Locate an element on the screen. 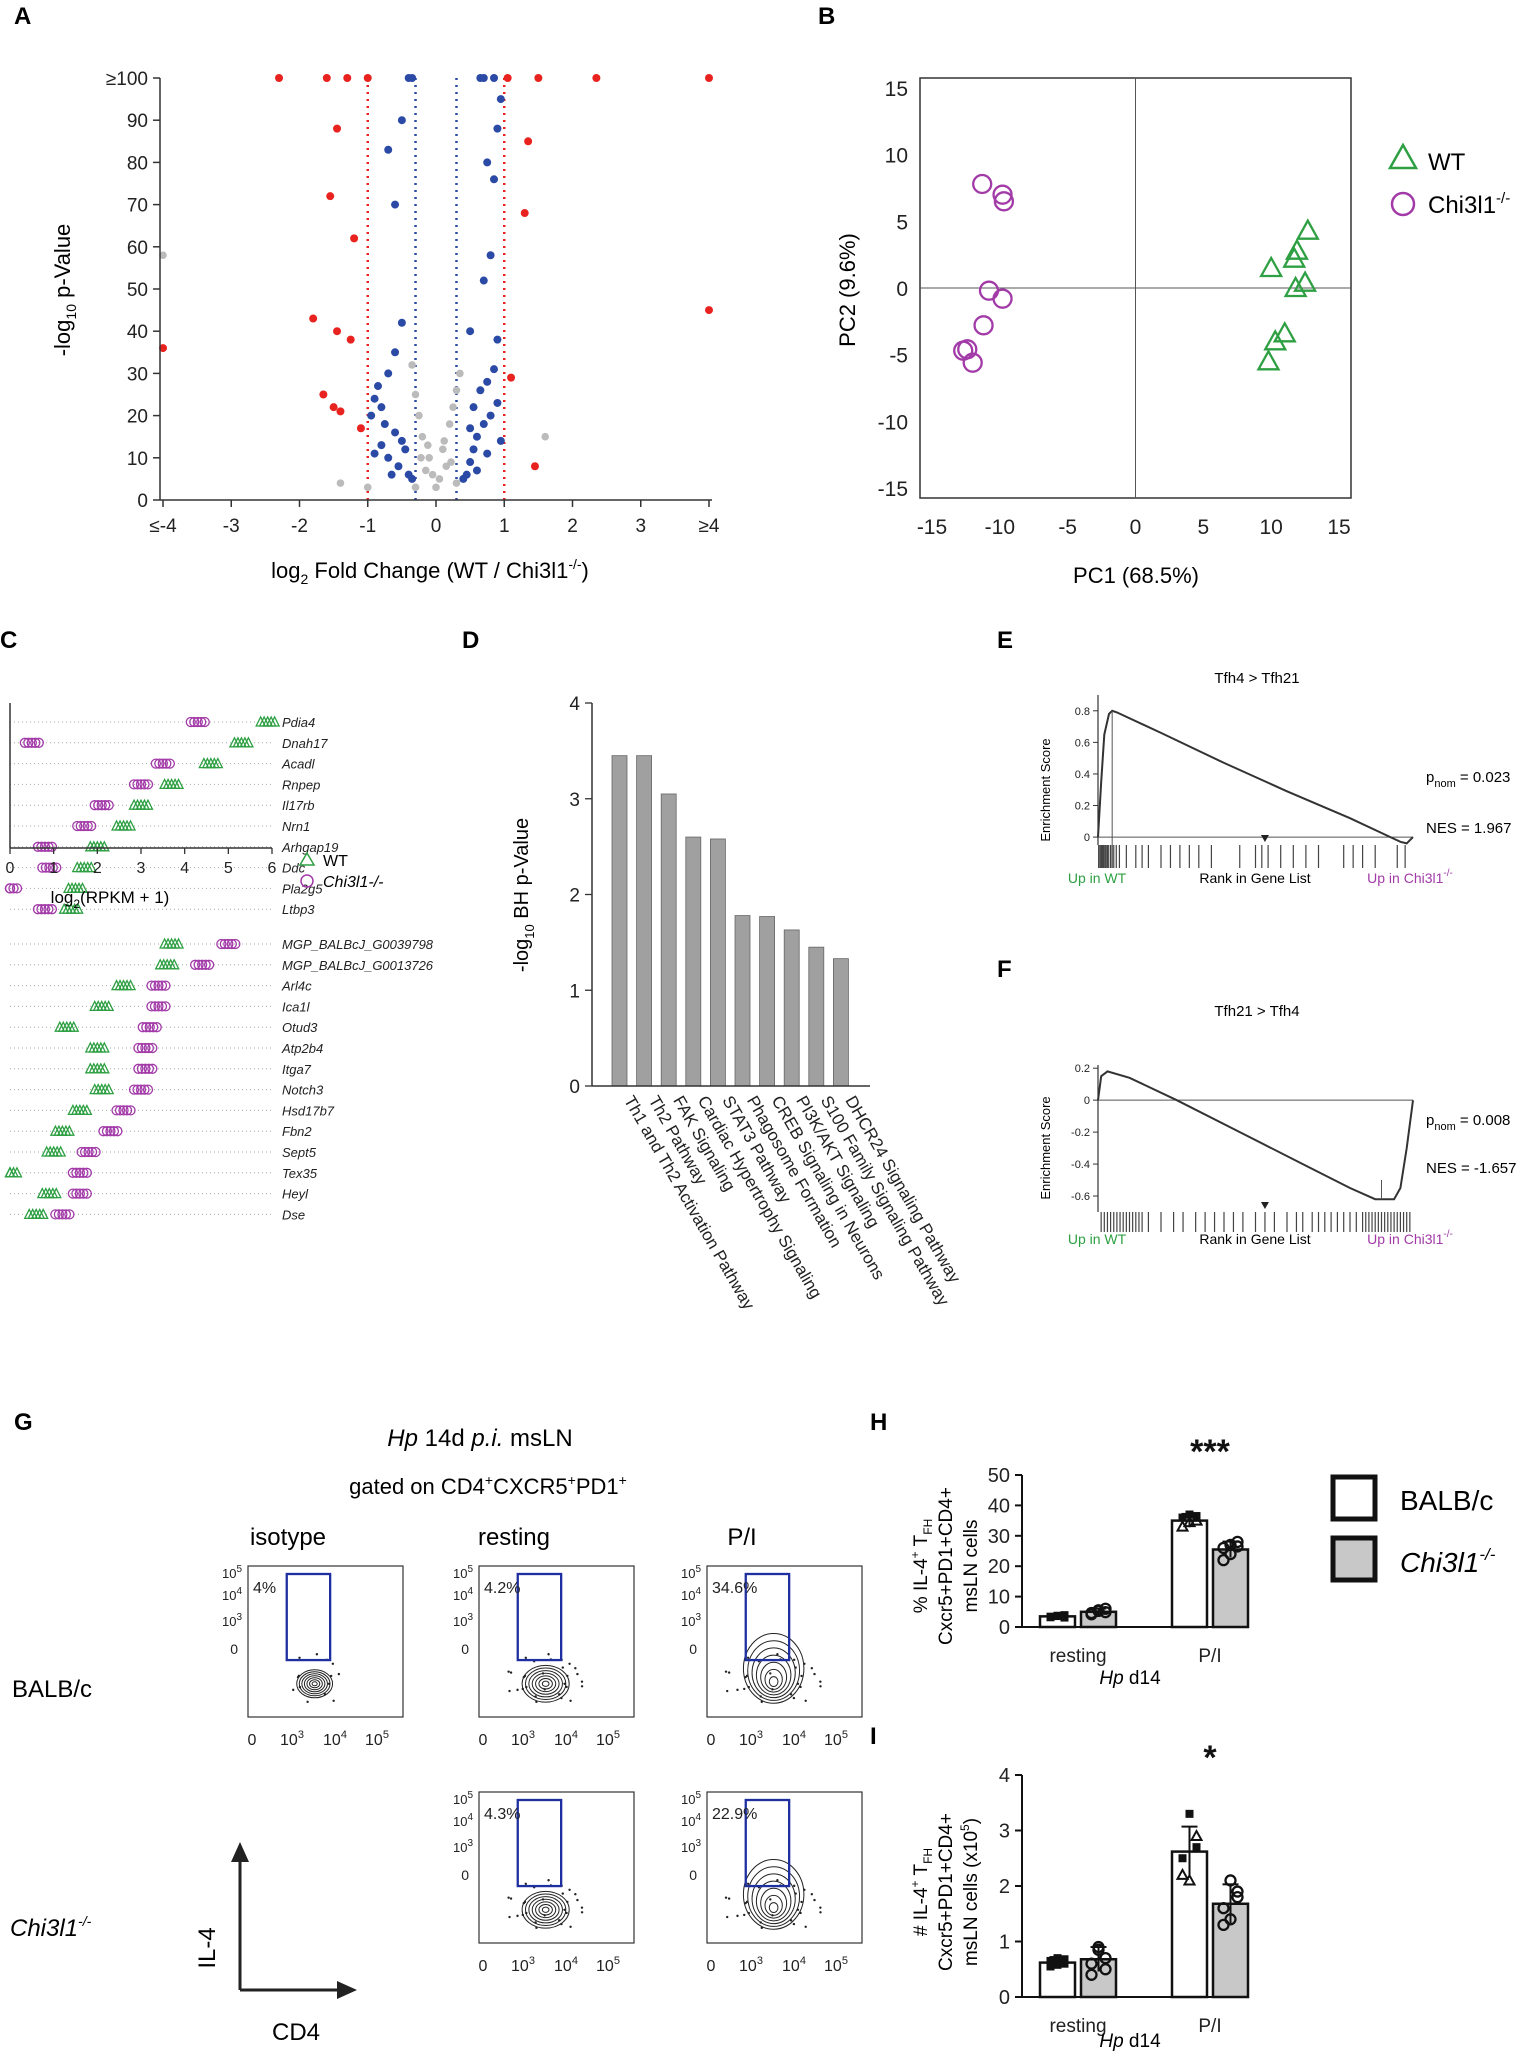 Image resolution: width=1535 pixels, height=2052 pixels. panel-c-gene-label: Sept5 is located at coordinates (299, 1152).